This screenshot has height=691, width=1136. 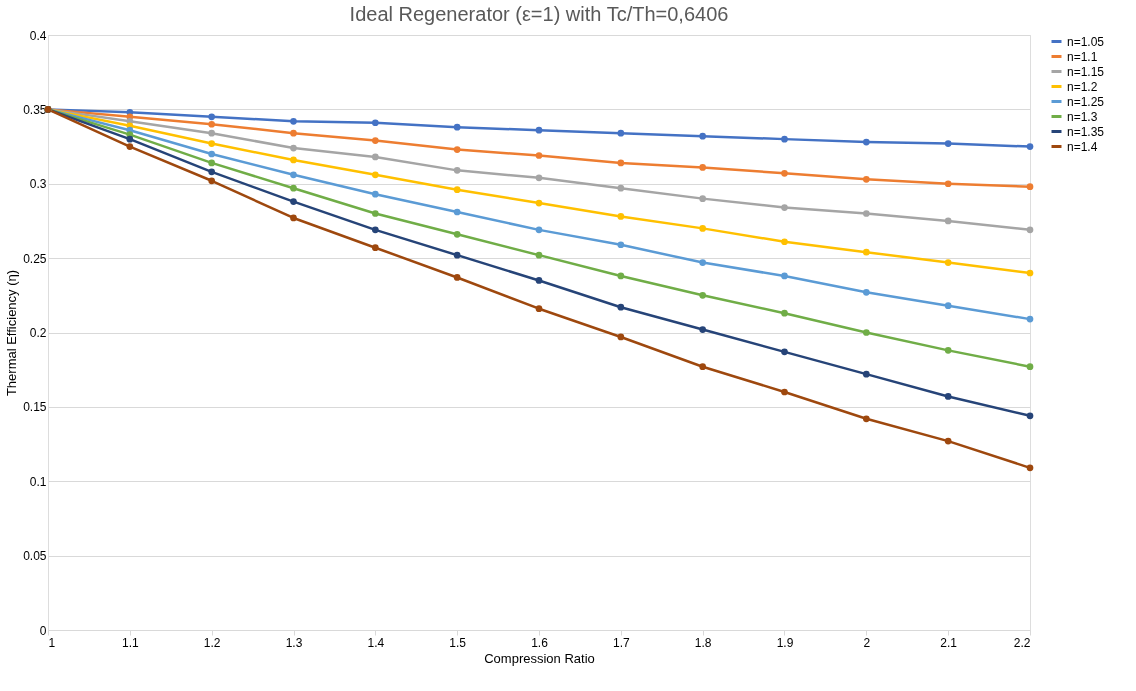 I want to click on y-tick-label: 0.25, so click(x=35, y=258).